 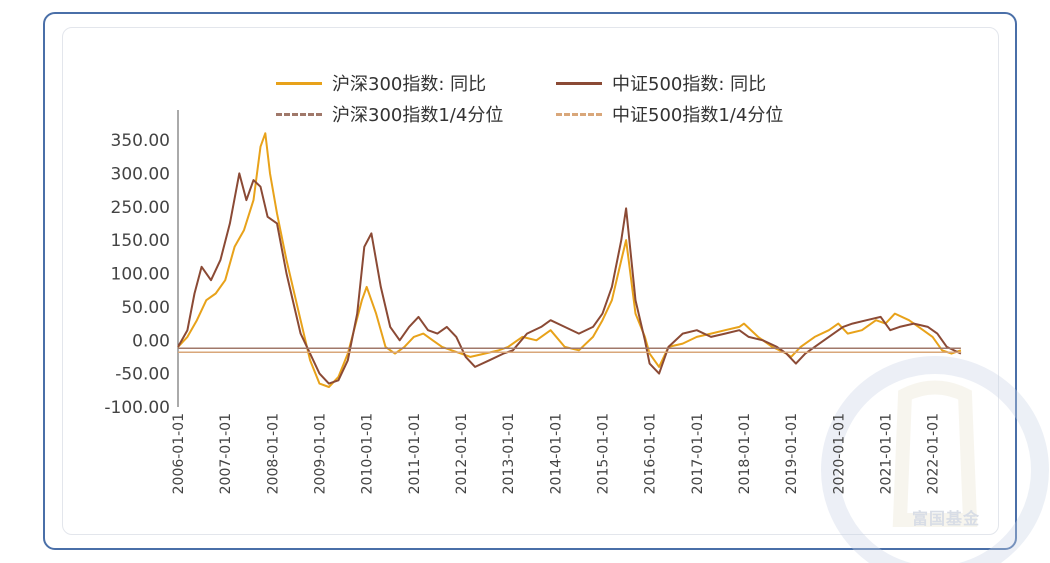 What do you see at coordinates (745, 453) in the screenshot?
I see `x-tick-label: 2018-01-01` at bounding box center [745, 453].